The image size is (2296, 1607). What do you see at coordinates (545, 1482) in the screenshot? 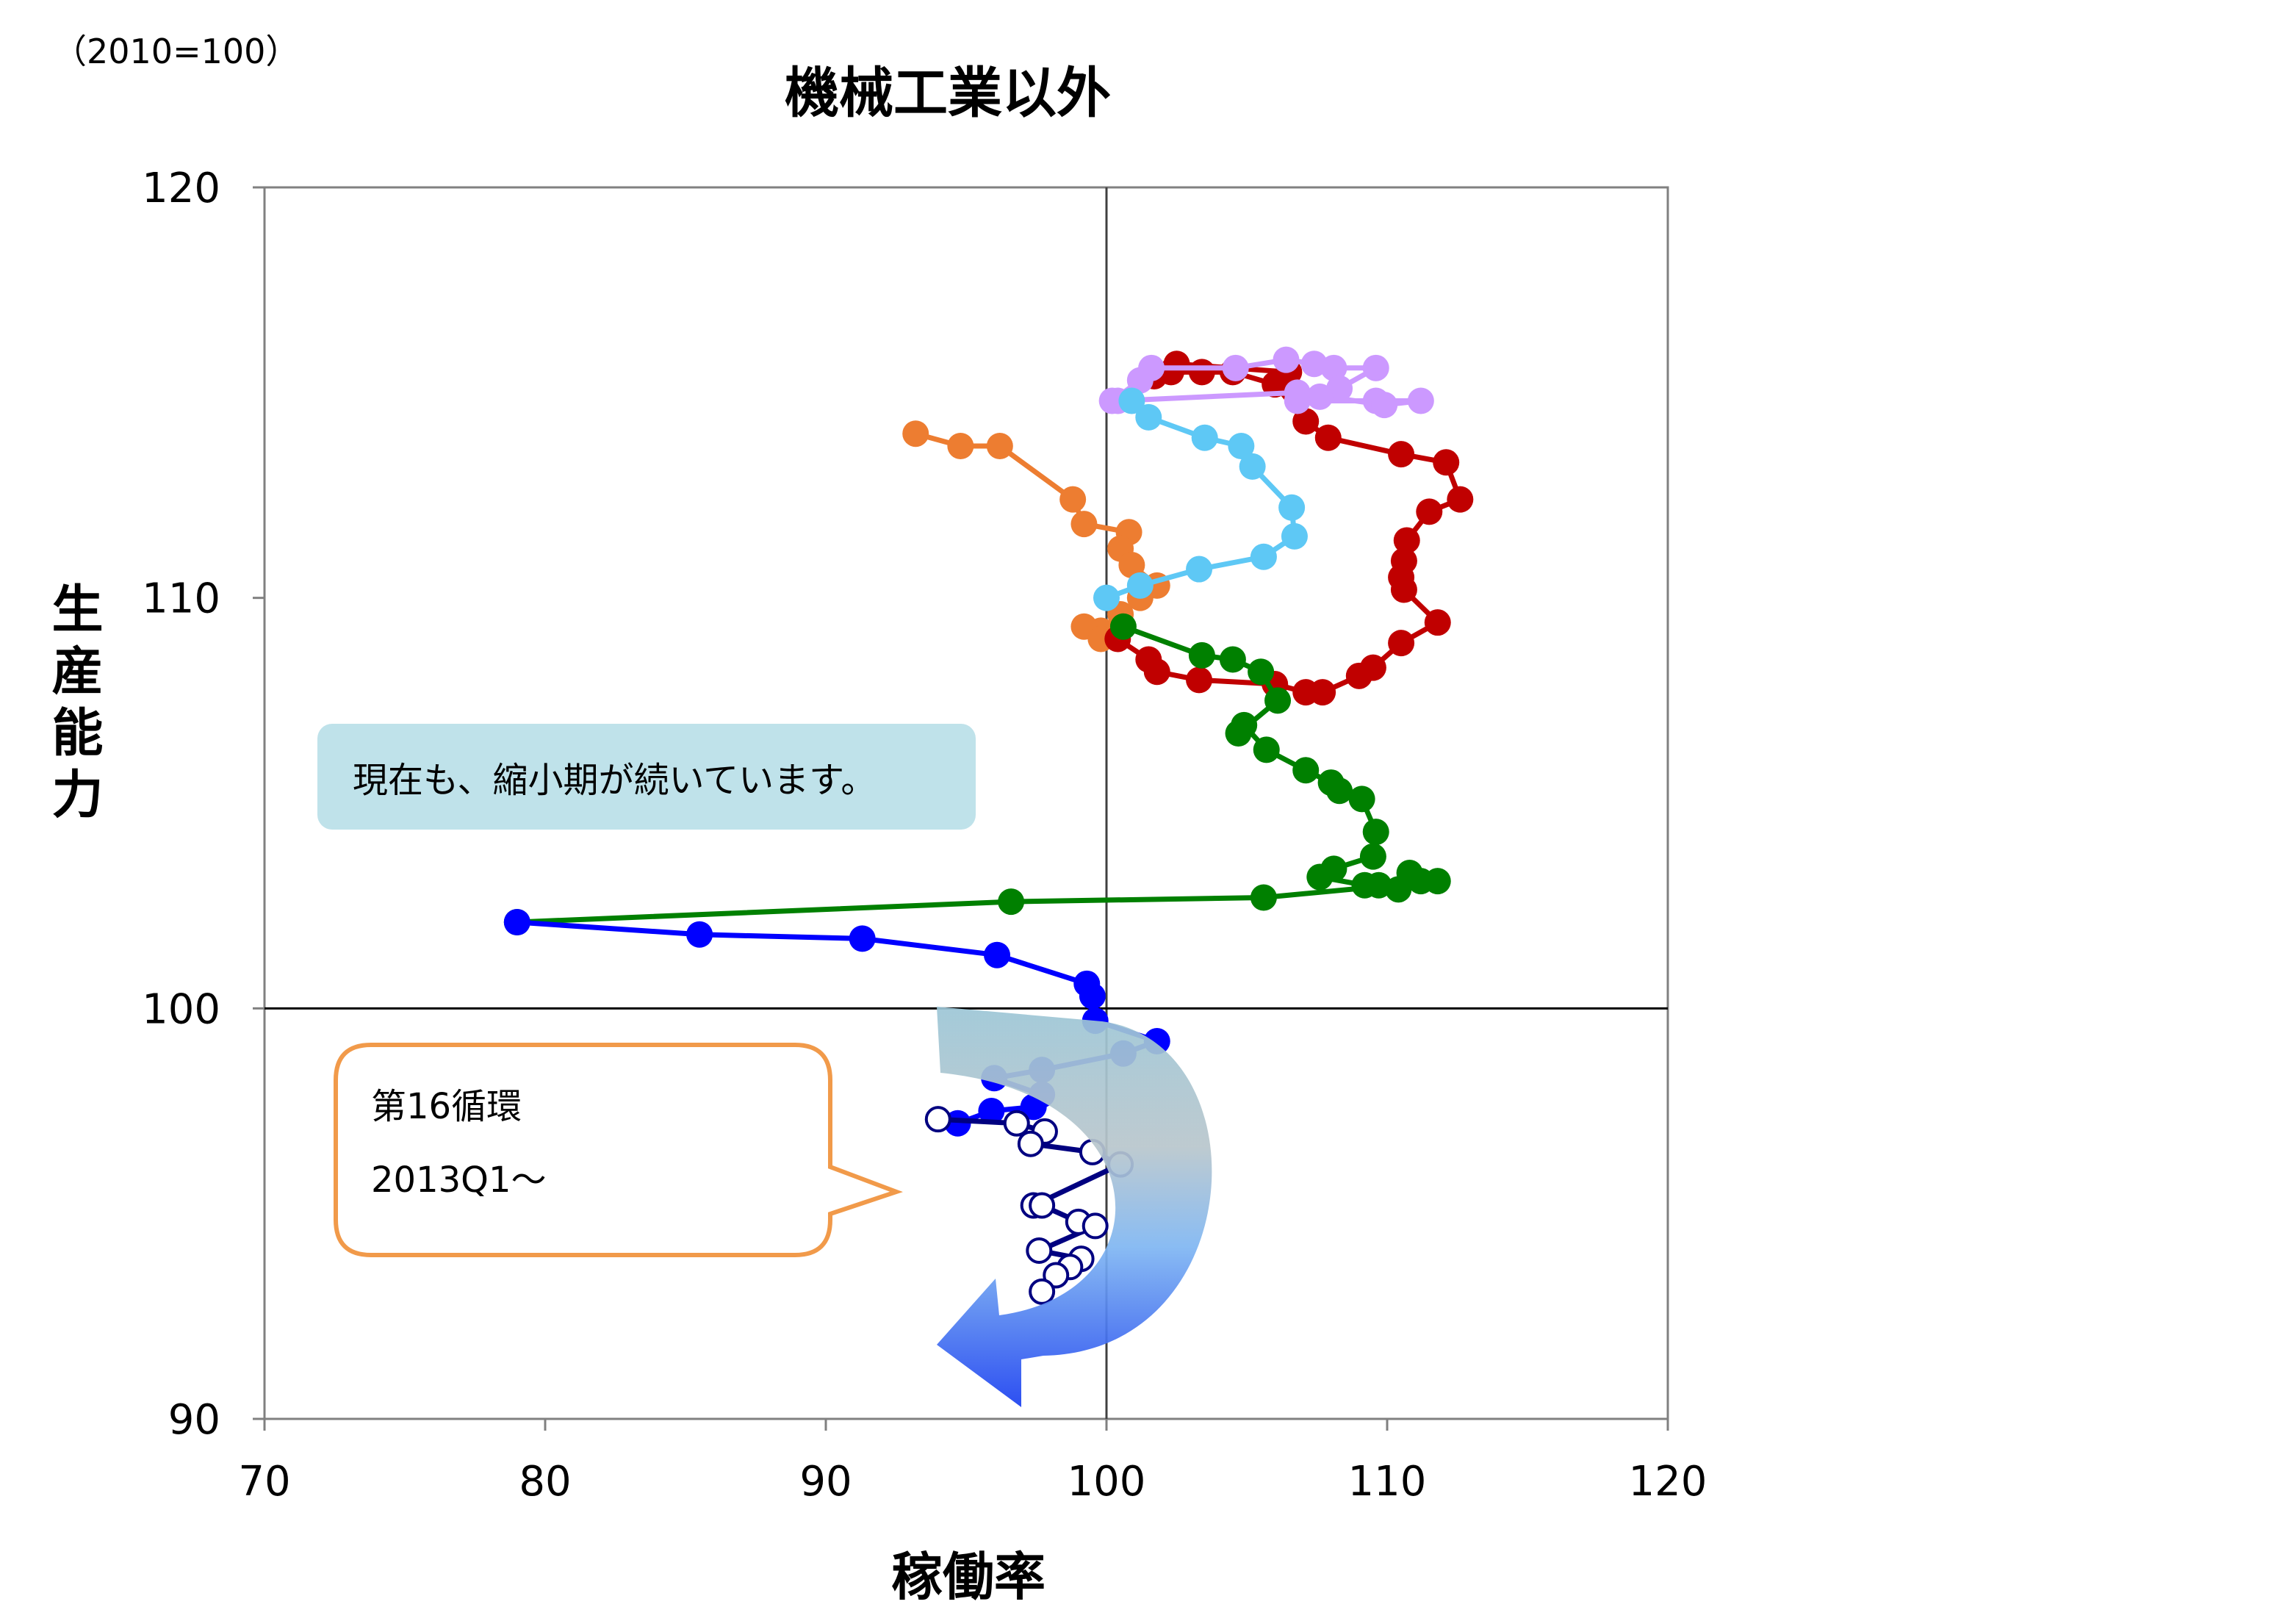
I see `x-tick-label: 80` at bounding box center [545, 1482].